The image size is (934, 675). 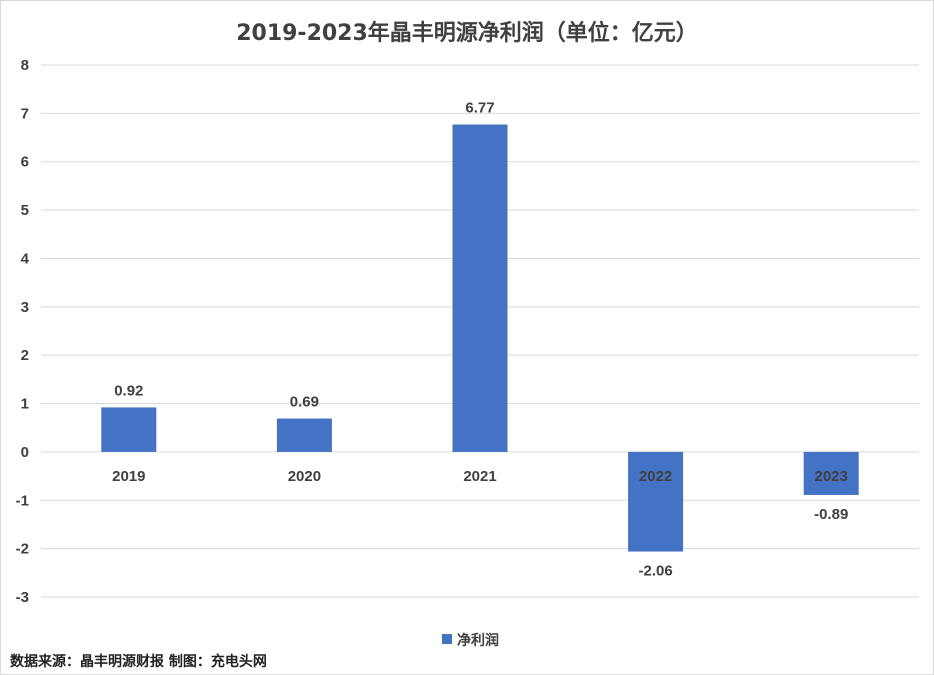 What do you see at coordinates (25, 162) in the screenshot?
I see `y-tick-label: 6` at bounding box center [25, 162].